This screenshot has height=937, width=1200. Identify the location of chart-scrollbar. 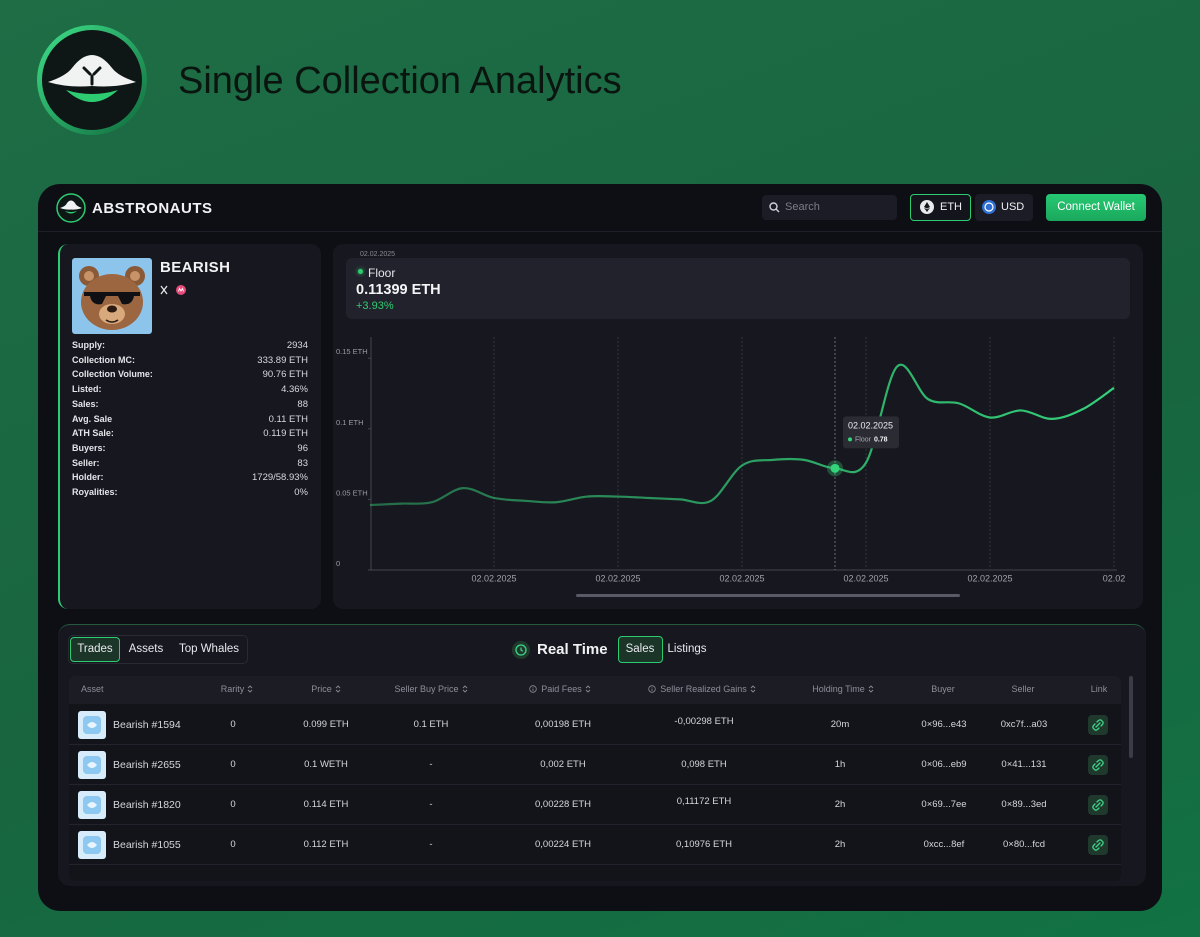
(768, 595).